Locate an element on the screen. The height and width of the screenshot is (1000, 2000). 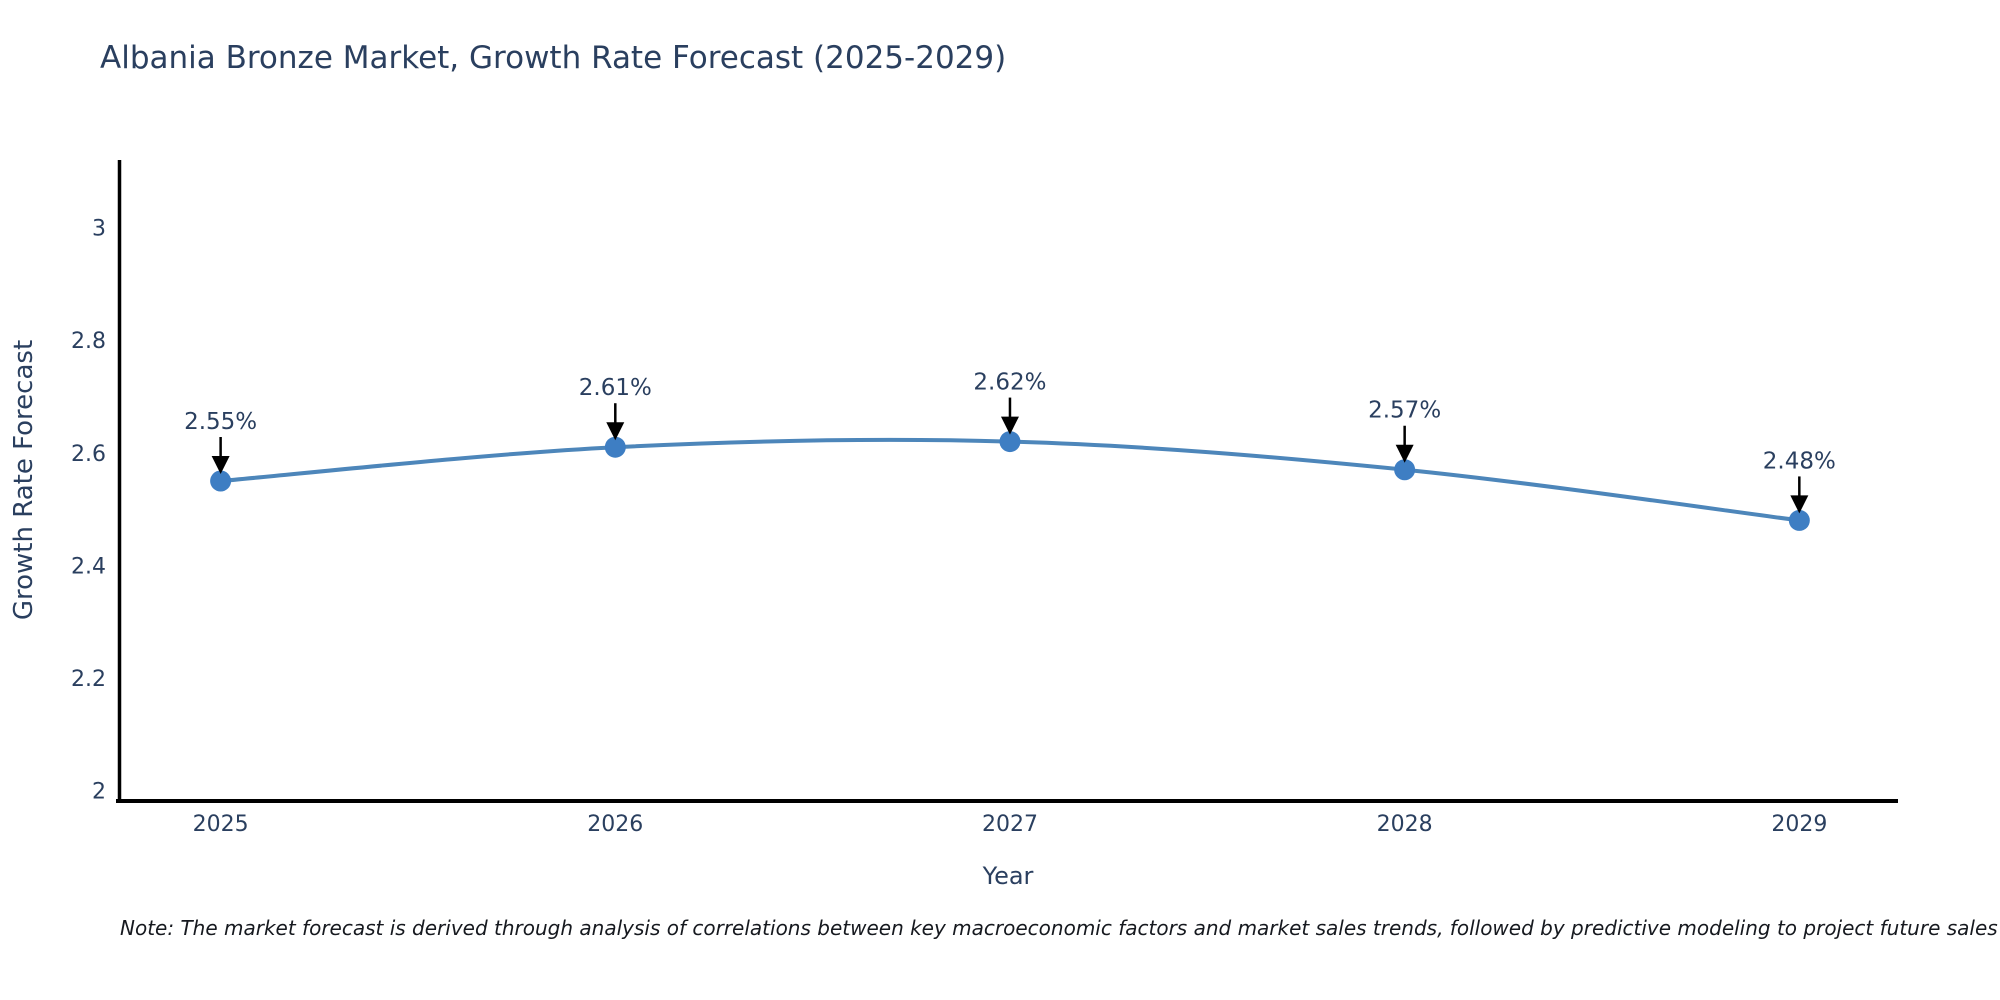
annotation-2028: 2.57% is located at coordinates (1404, 430).